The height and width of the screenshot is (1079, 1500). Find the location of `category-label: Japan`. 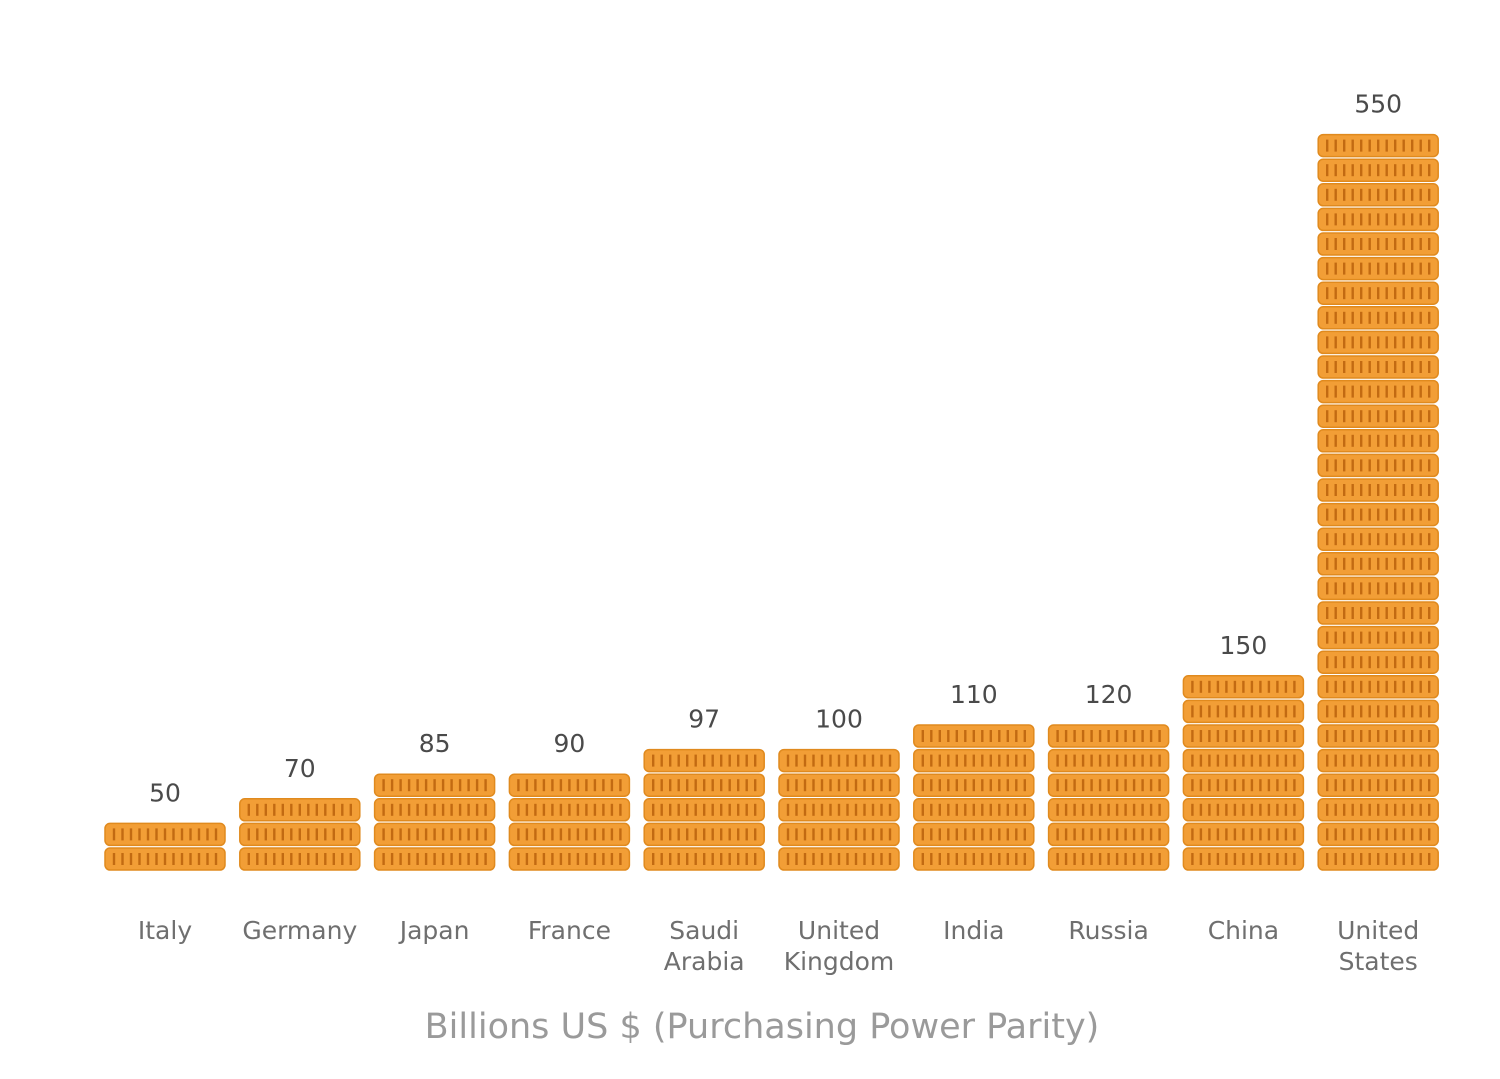

category-label: Japan is located at coordinates (434, 930).